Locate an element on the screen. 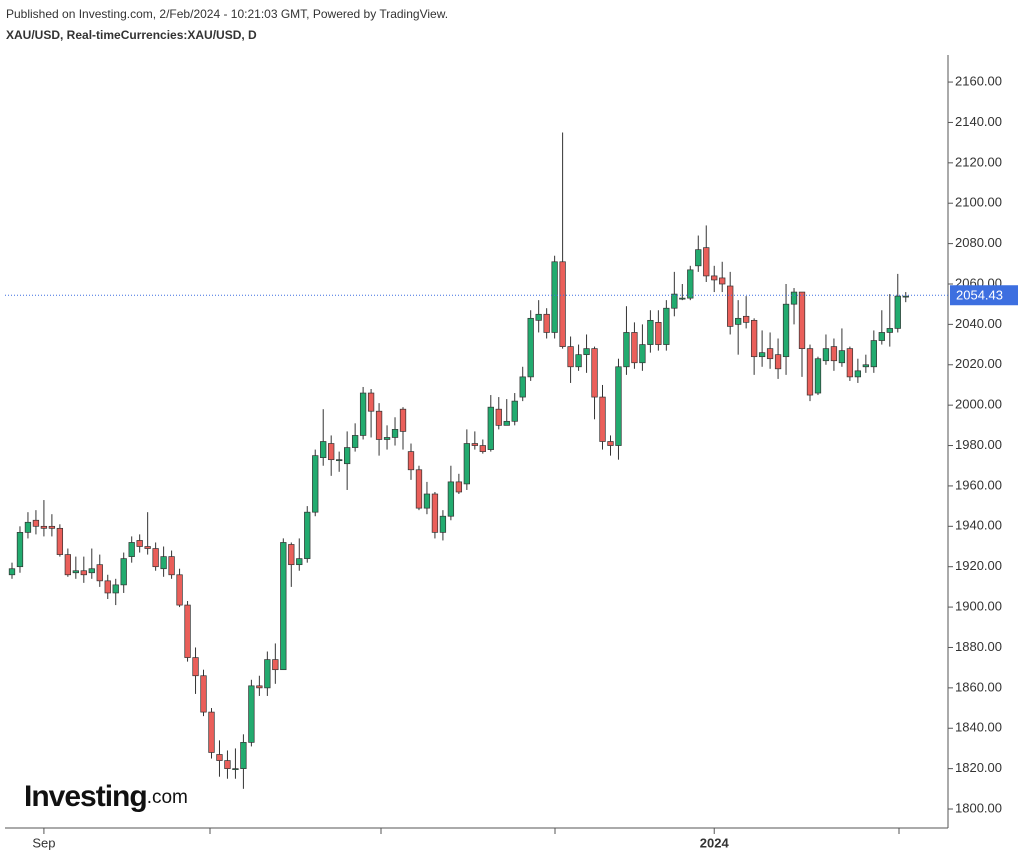  logo-brand: Investing is located at coordinates (85, 796).